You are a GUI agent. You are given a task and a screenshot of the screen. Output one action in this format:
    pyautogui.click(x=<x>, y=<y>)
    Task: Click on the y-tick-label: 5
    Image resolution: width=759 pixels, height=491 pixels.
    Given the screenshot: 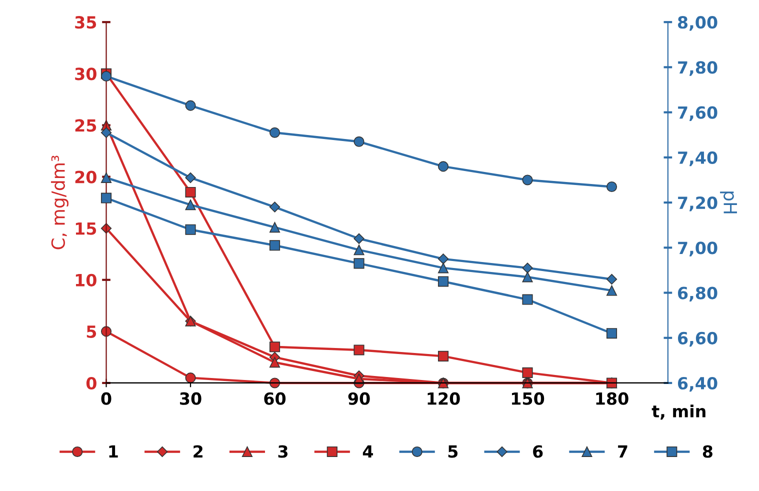 What is the action you would take?
    pyautogui.click(x=91, y=332)
    